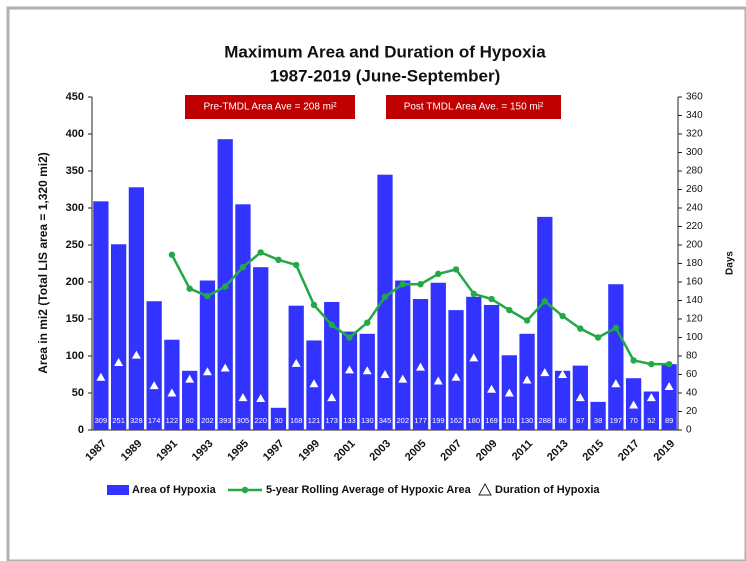  I want to click on bar-value-label: 70, so click(633, 420).